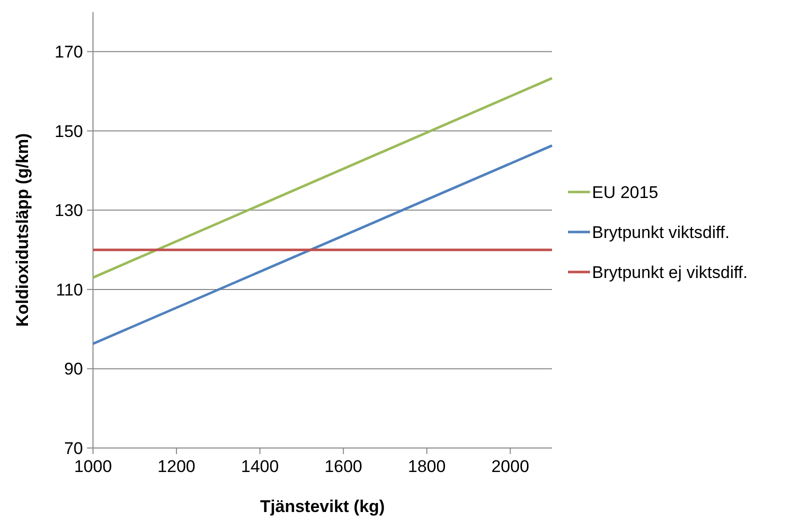 Image resolution: width=812 pixels, height=520 pixels. What do you see at coordinates (93, 466) in the screenshot?
I see `x-tick-label: 1000` at bounding box center [93, 466].